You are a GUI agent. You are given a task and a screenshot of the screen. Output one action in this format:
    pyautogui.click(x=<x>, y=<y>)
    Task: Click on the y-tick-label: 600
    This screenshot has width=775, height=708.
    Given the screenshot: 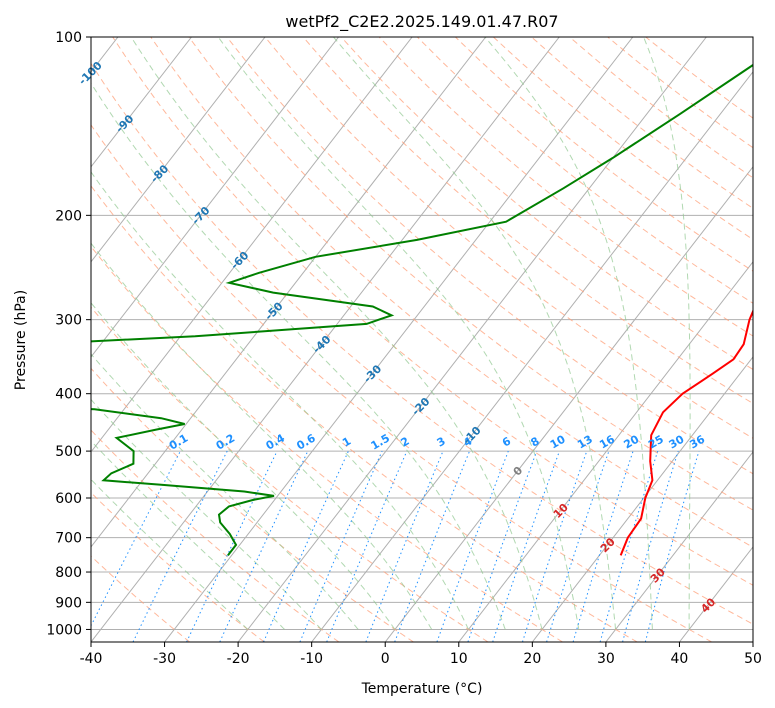 What is the action you would take?
    pyautogui.click(x=68, y=499)
    